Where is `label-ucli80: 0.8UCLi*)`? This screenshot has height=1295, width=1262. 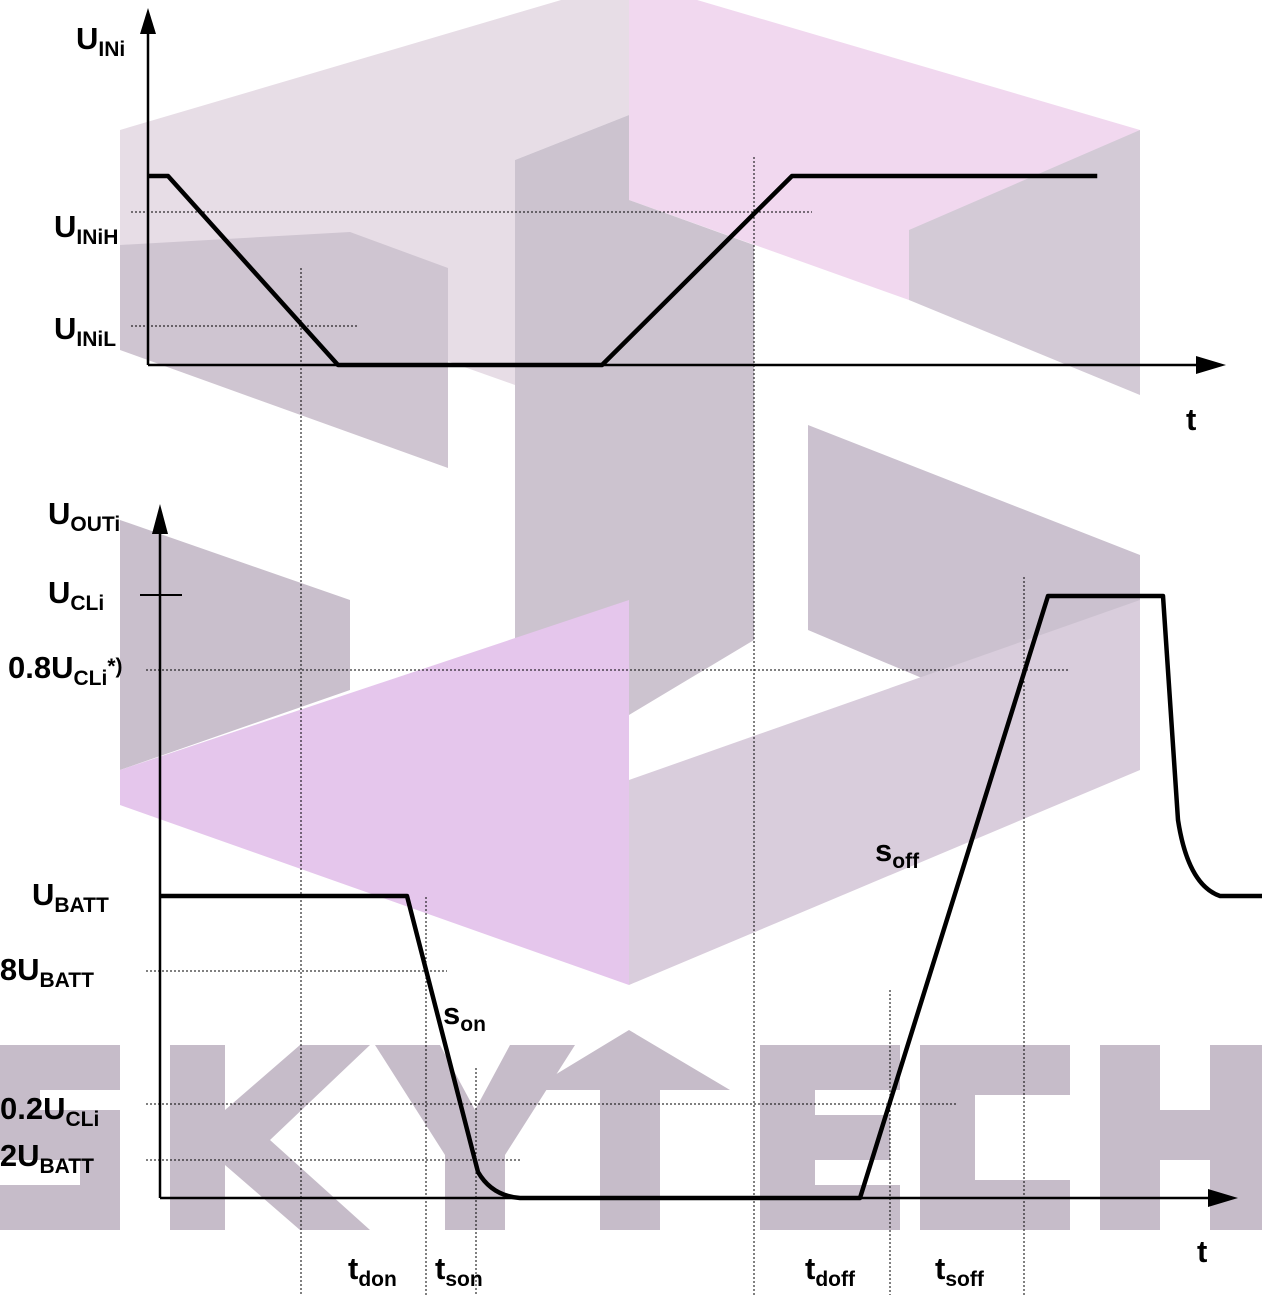
label-ucli80: 0.8UCLi*) is located at coordinates (65, 670).